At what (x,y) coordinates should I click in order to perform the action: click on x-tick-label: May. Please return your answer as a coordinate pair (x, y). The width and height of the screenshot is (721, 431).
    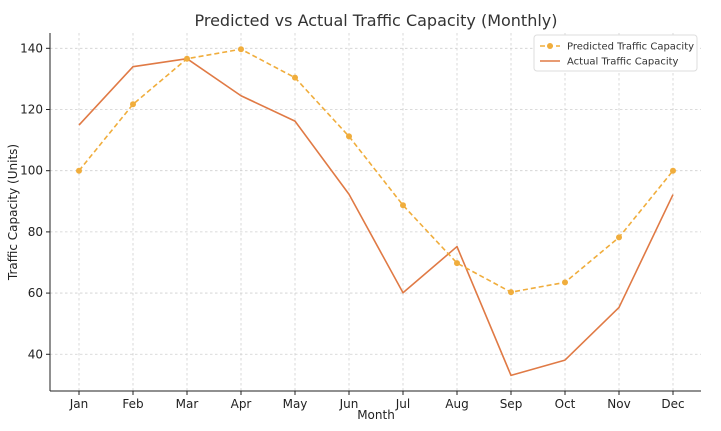
    Looking at the image, I should click on (295, 404).